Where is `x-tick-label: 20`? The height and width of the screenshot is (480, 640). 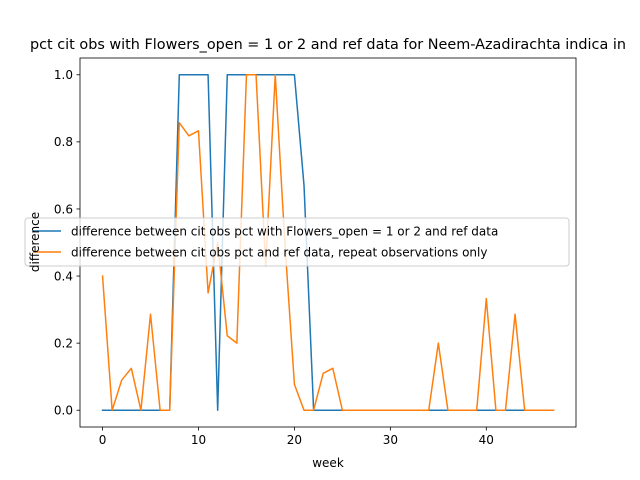 x-tick-label: 20 is located at coordinates (294, 440).